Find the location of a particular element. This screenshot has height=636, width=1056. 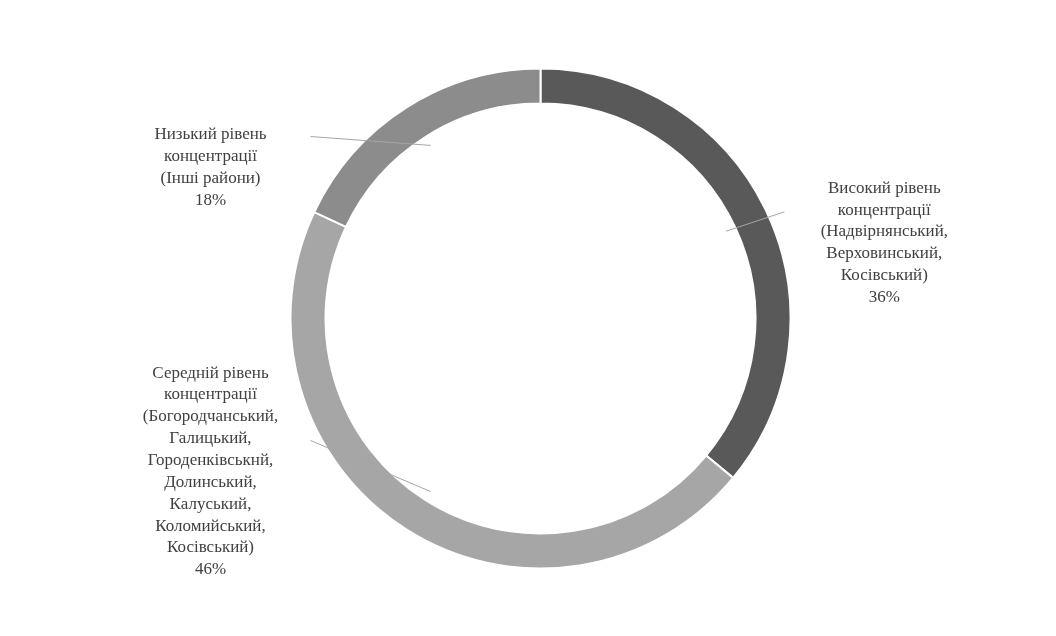

category-label: Середній рівень концентрації (Богородчанський, Галицький, Городенківськнй, Долинський, Калуський, Коломийський, Косівський) is located at coordinates (210, 459).